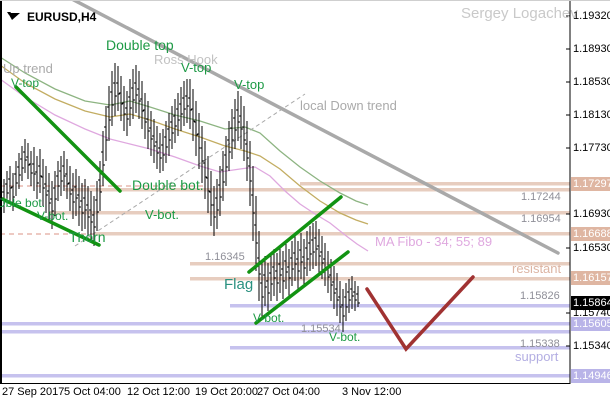 The height and width of the screenshot is (400, 610). I want to click on price-axis-label-highlighted: 1.14946, so click(590, 376).